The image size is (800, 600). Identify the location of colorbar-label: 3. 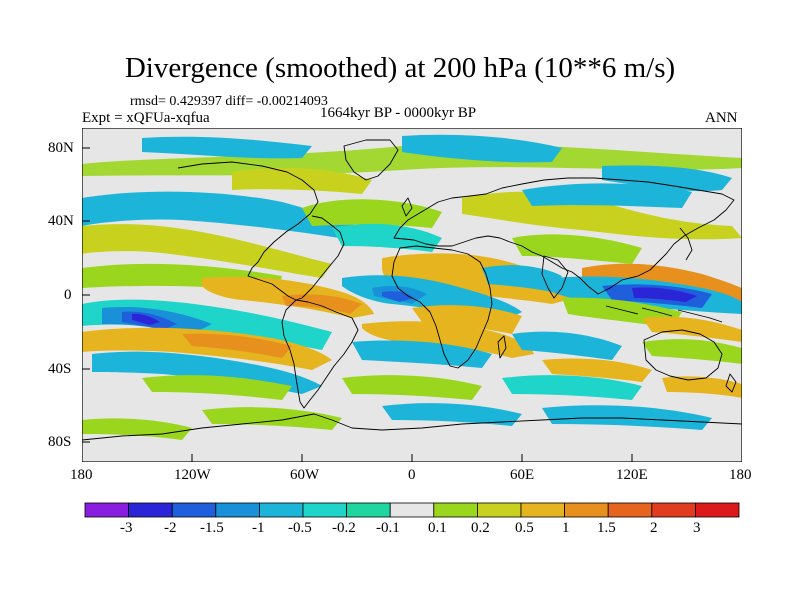
(697, 528).